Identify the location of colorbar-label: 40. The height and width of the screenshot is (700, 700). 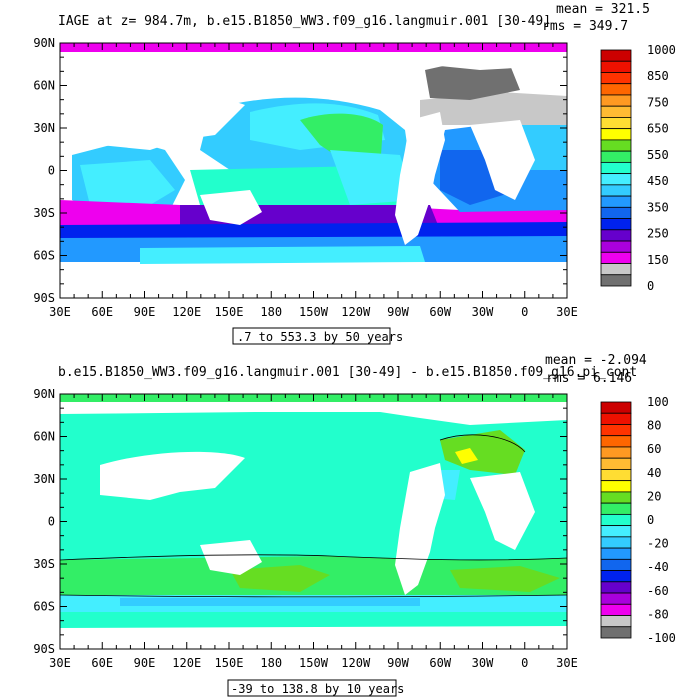
(654, 473).